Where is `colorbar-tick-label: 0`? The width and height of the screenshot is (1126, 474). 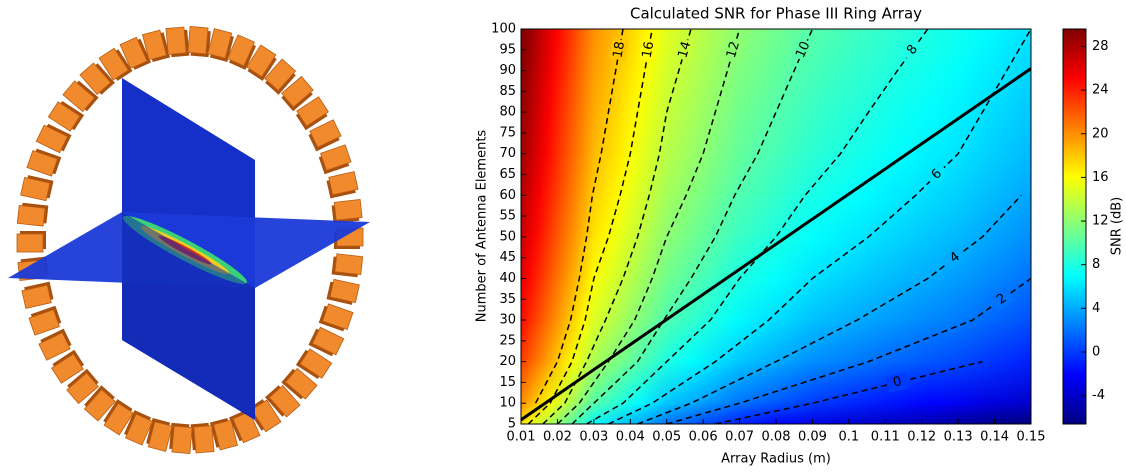 colorbar-tick-label: 0 is located at coordinates (1096, 351).